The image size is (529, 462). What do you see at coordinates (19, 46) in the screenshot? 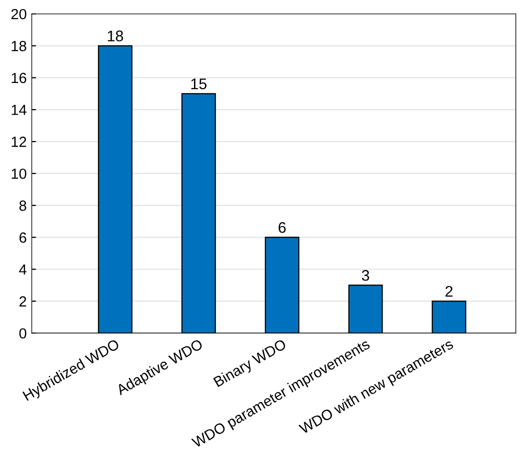
I see `y-tick-label: 18` at bounding box center [19, 46].